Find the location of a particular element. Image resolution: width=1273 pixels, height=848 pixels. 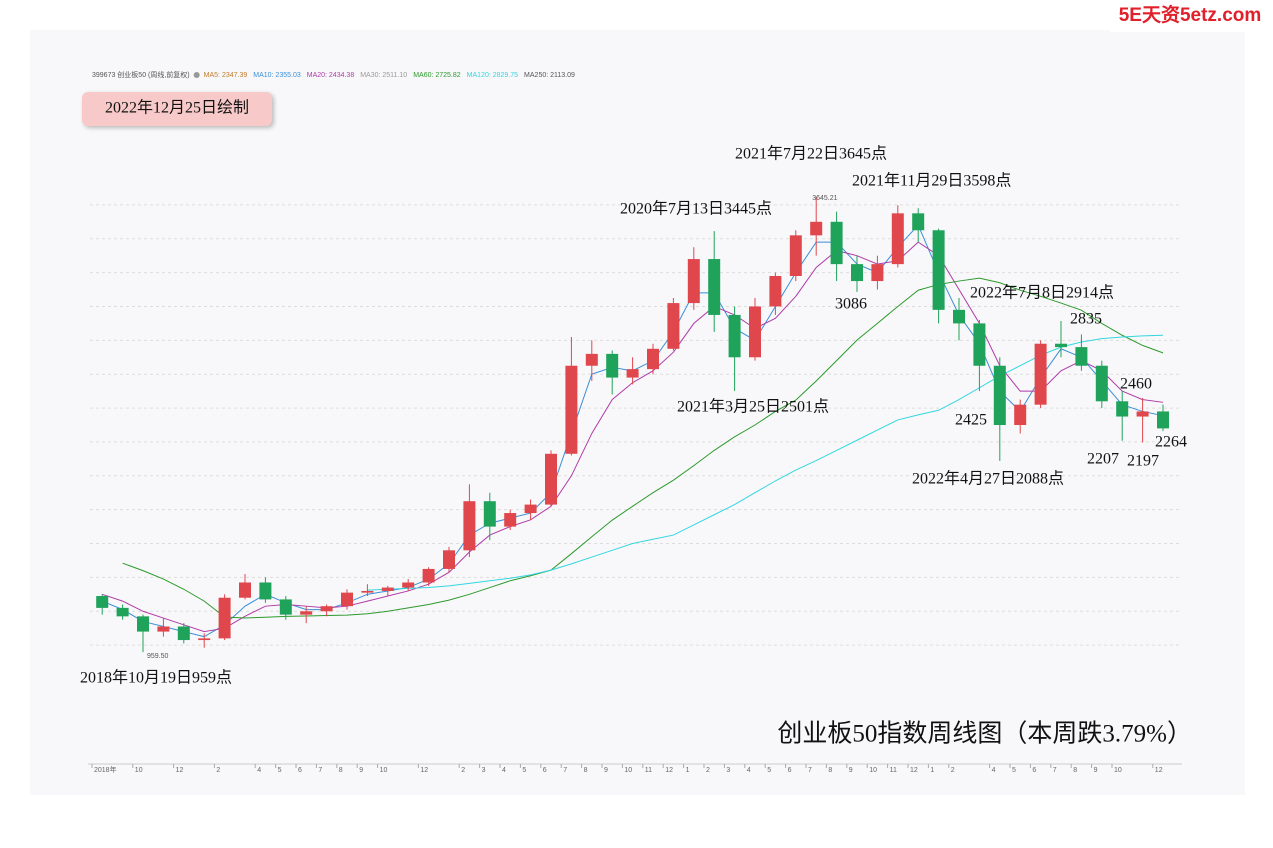

x-tick-label: 1 is located at coordinates (688, 770).